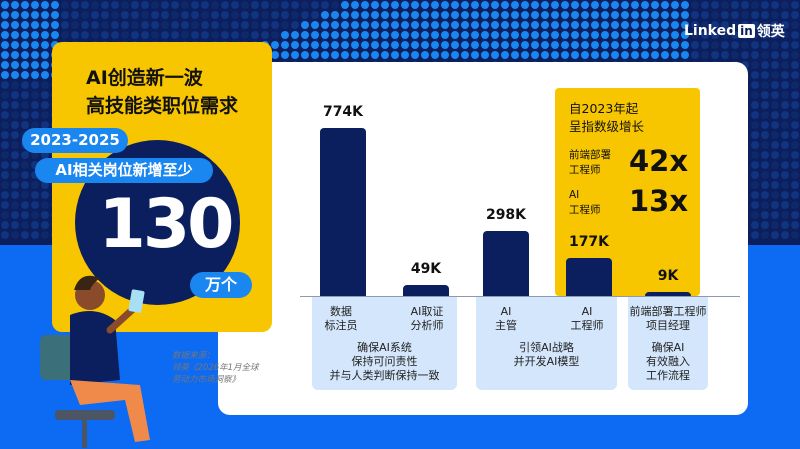 This screenshot has width=800, height=449. I want to click on period-pill: 2023-2025, so click(75, 140).